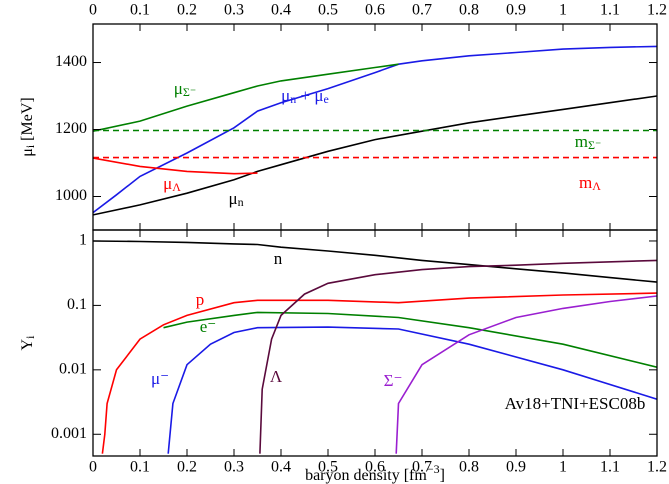 The image size is (669, 484). What do you see at coordinates (71, 128) in the screenshot?
I see `y-tick-label: 1200` at bounding box center [71, 128].